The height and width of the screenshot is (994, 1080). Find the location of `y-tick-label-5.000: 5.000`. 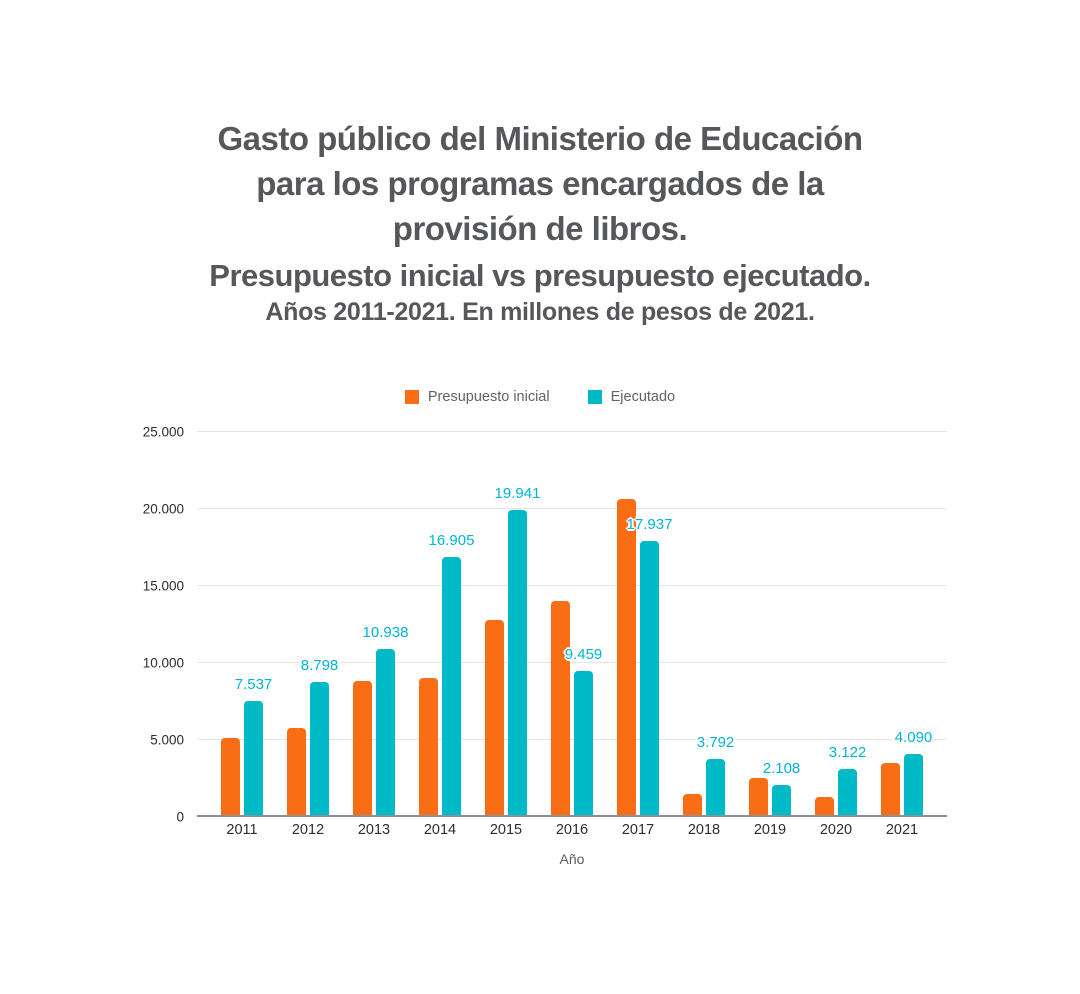

y-tick-label-5.000: 5.000 is located at coordinates (167, 740).